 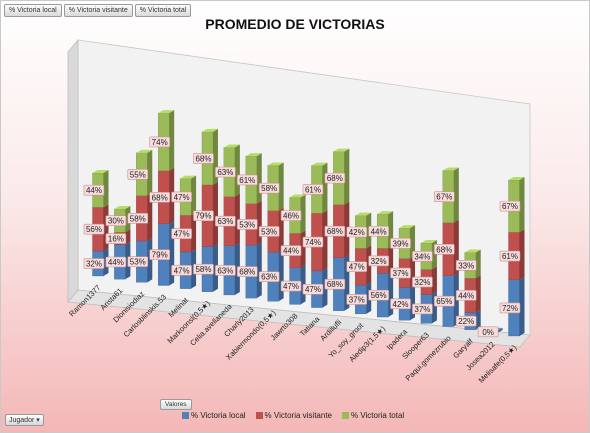 What do you see at coordinates (259, 415) in the screenshot?
I see `legend-swatch-visitante` at bounding box center [259, 415].